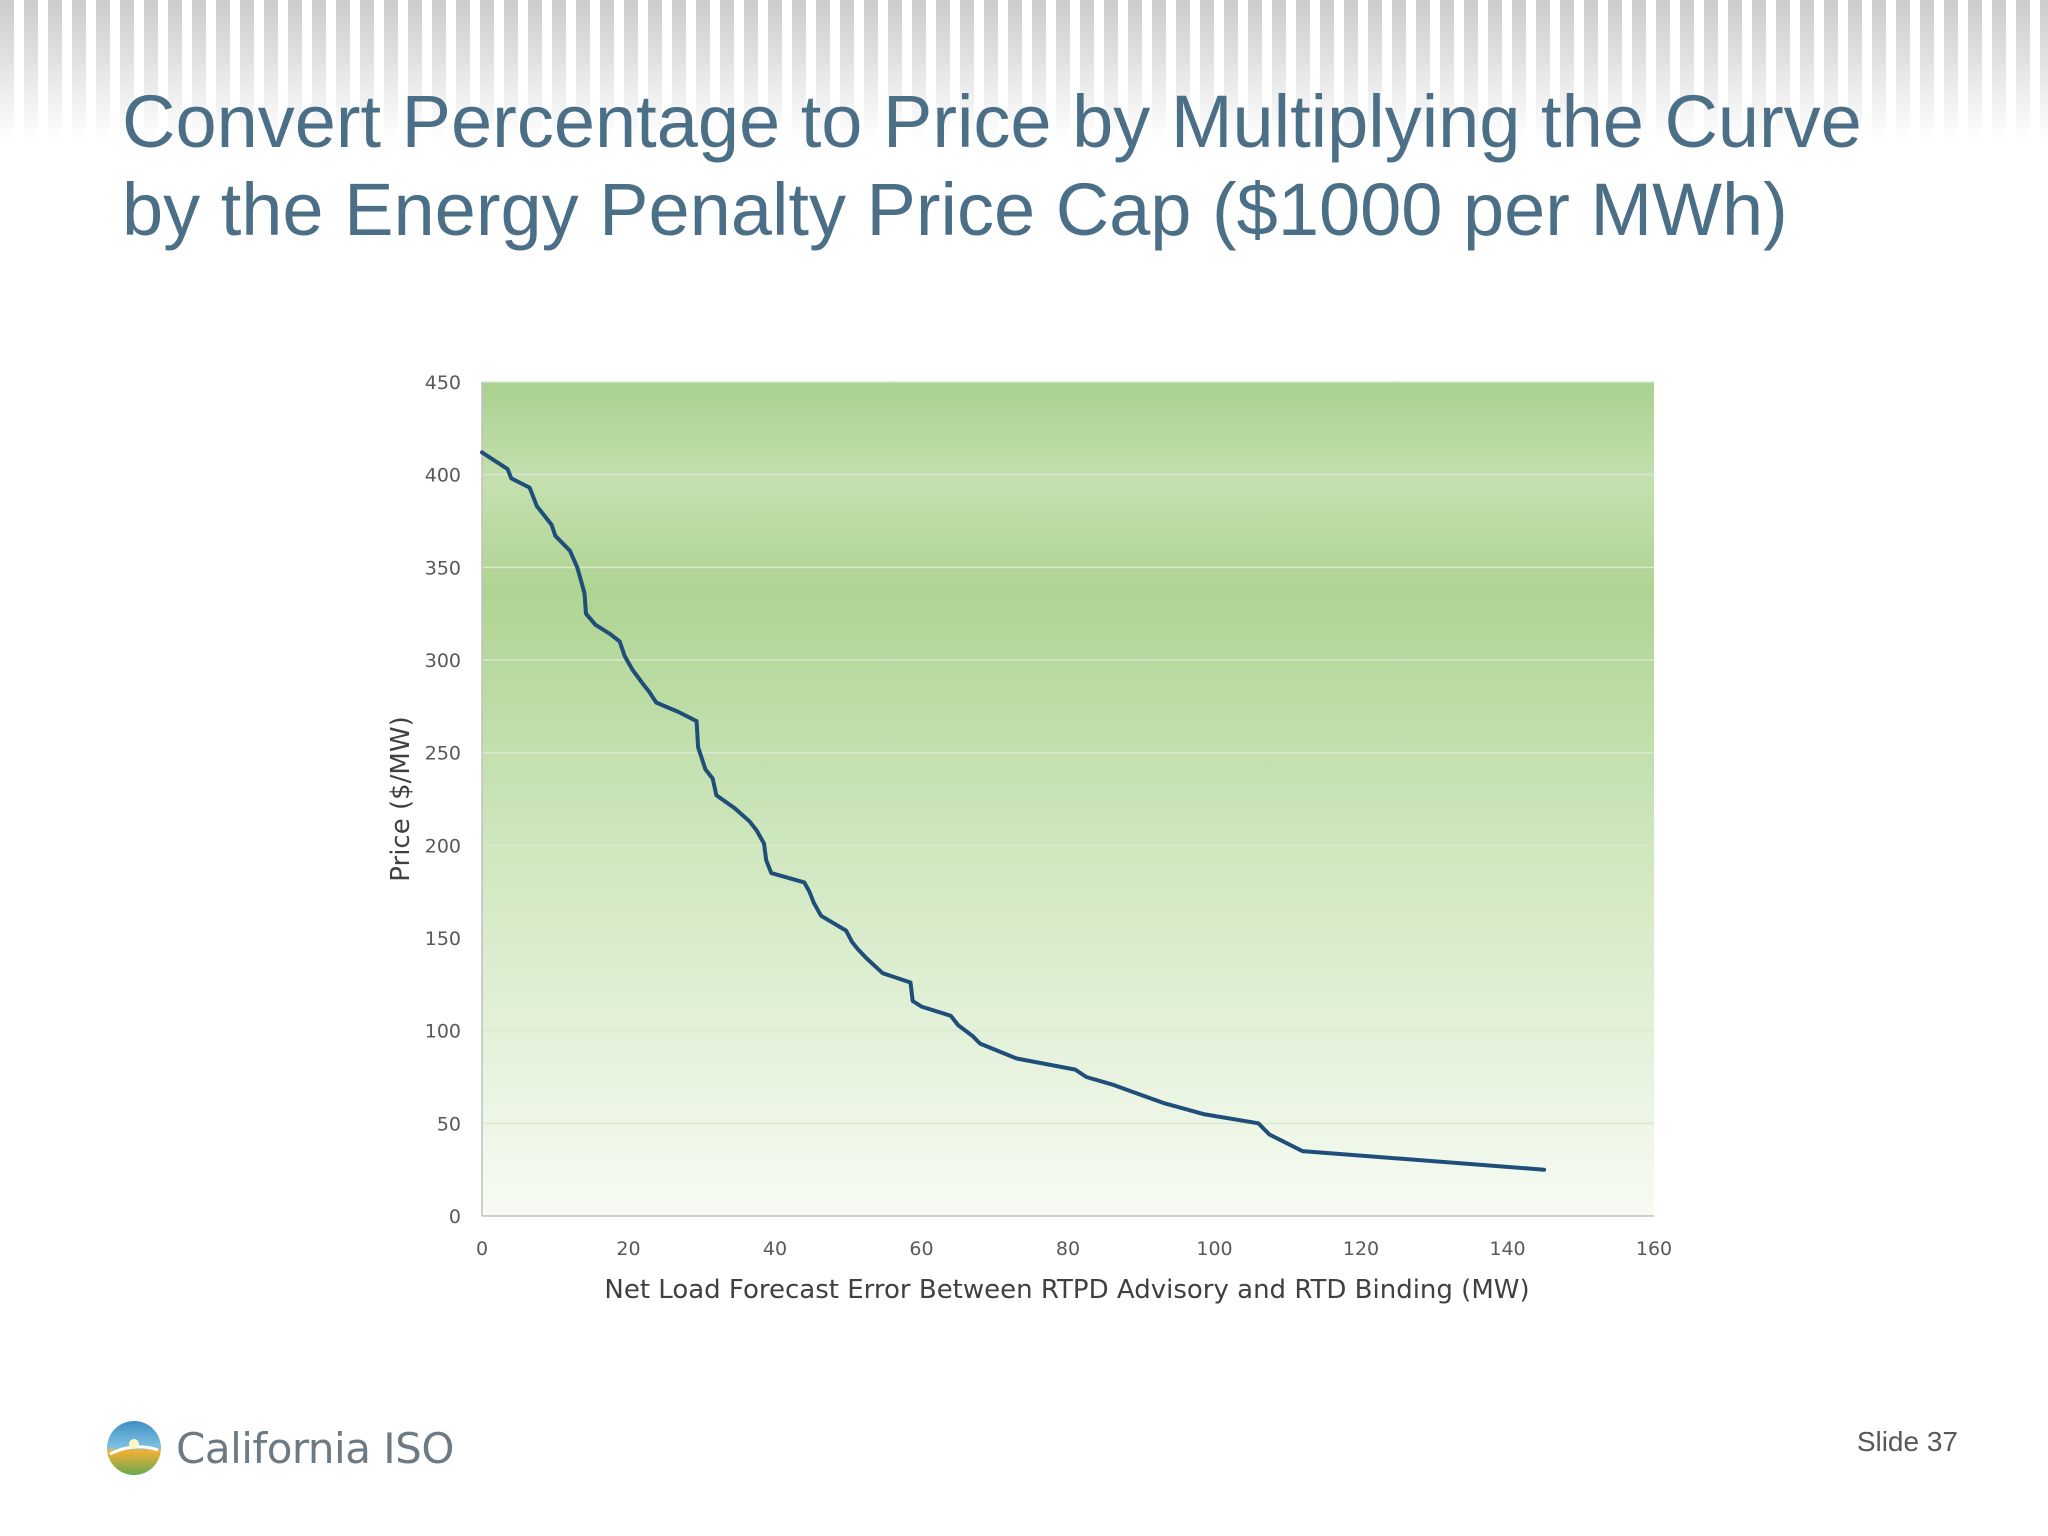  What do you see at coordinates (1024, 70) in the screenshot?
I see `header-pattern` at bounding box center [1024, 70].